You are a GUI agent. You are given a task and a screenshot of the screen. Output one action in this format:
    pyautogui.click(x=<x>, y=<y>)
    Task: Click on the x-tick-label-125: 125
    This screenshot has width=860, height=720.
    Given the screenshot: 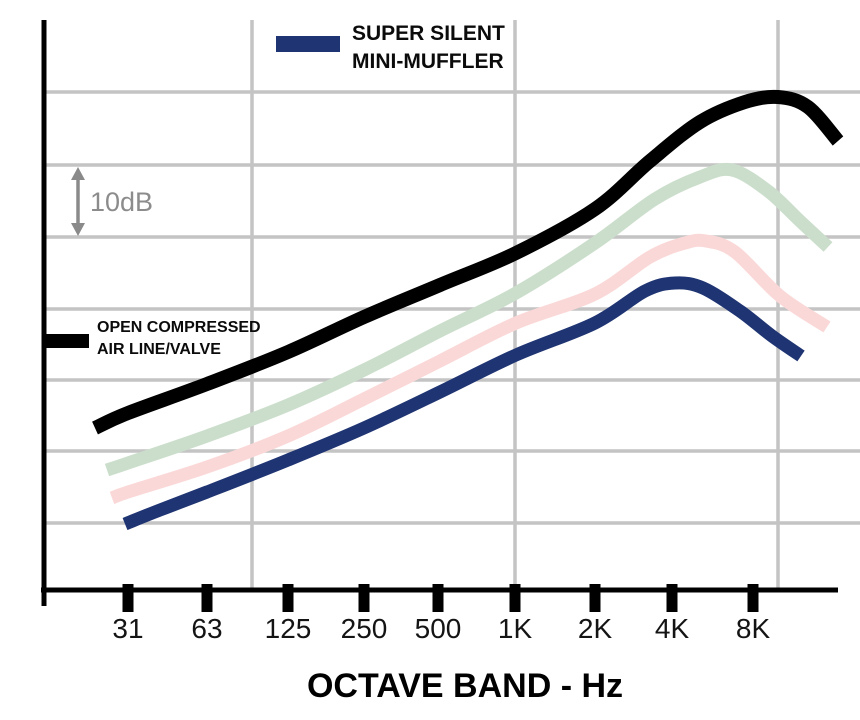 What is the action you would take?
    pyautogui.click(x=288, y=628)
    